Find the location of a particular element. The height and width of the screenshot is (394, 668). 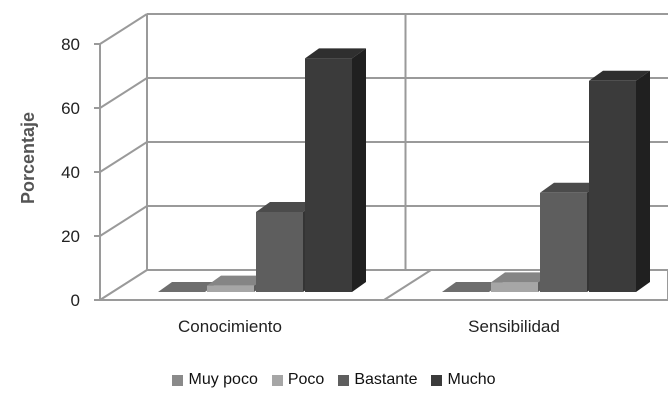

legend-item: Mucho is located at coordinates (463, 380).